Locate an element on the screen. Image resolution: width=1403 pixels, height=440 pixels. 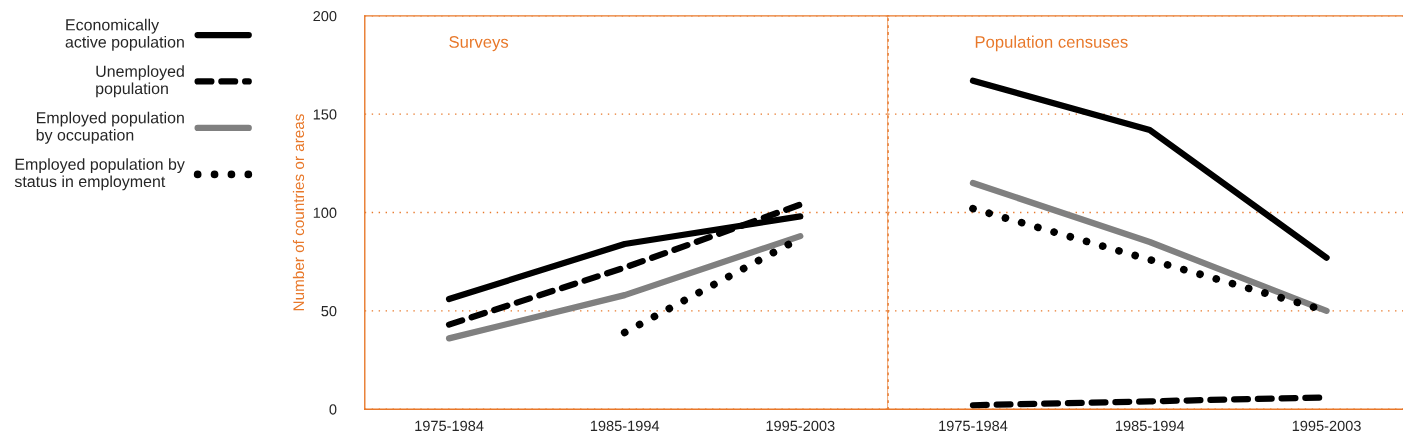
y-tick-label: 100 is located at coordinates (325, 212).